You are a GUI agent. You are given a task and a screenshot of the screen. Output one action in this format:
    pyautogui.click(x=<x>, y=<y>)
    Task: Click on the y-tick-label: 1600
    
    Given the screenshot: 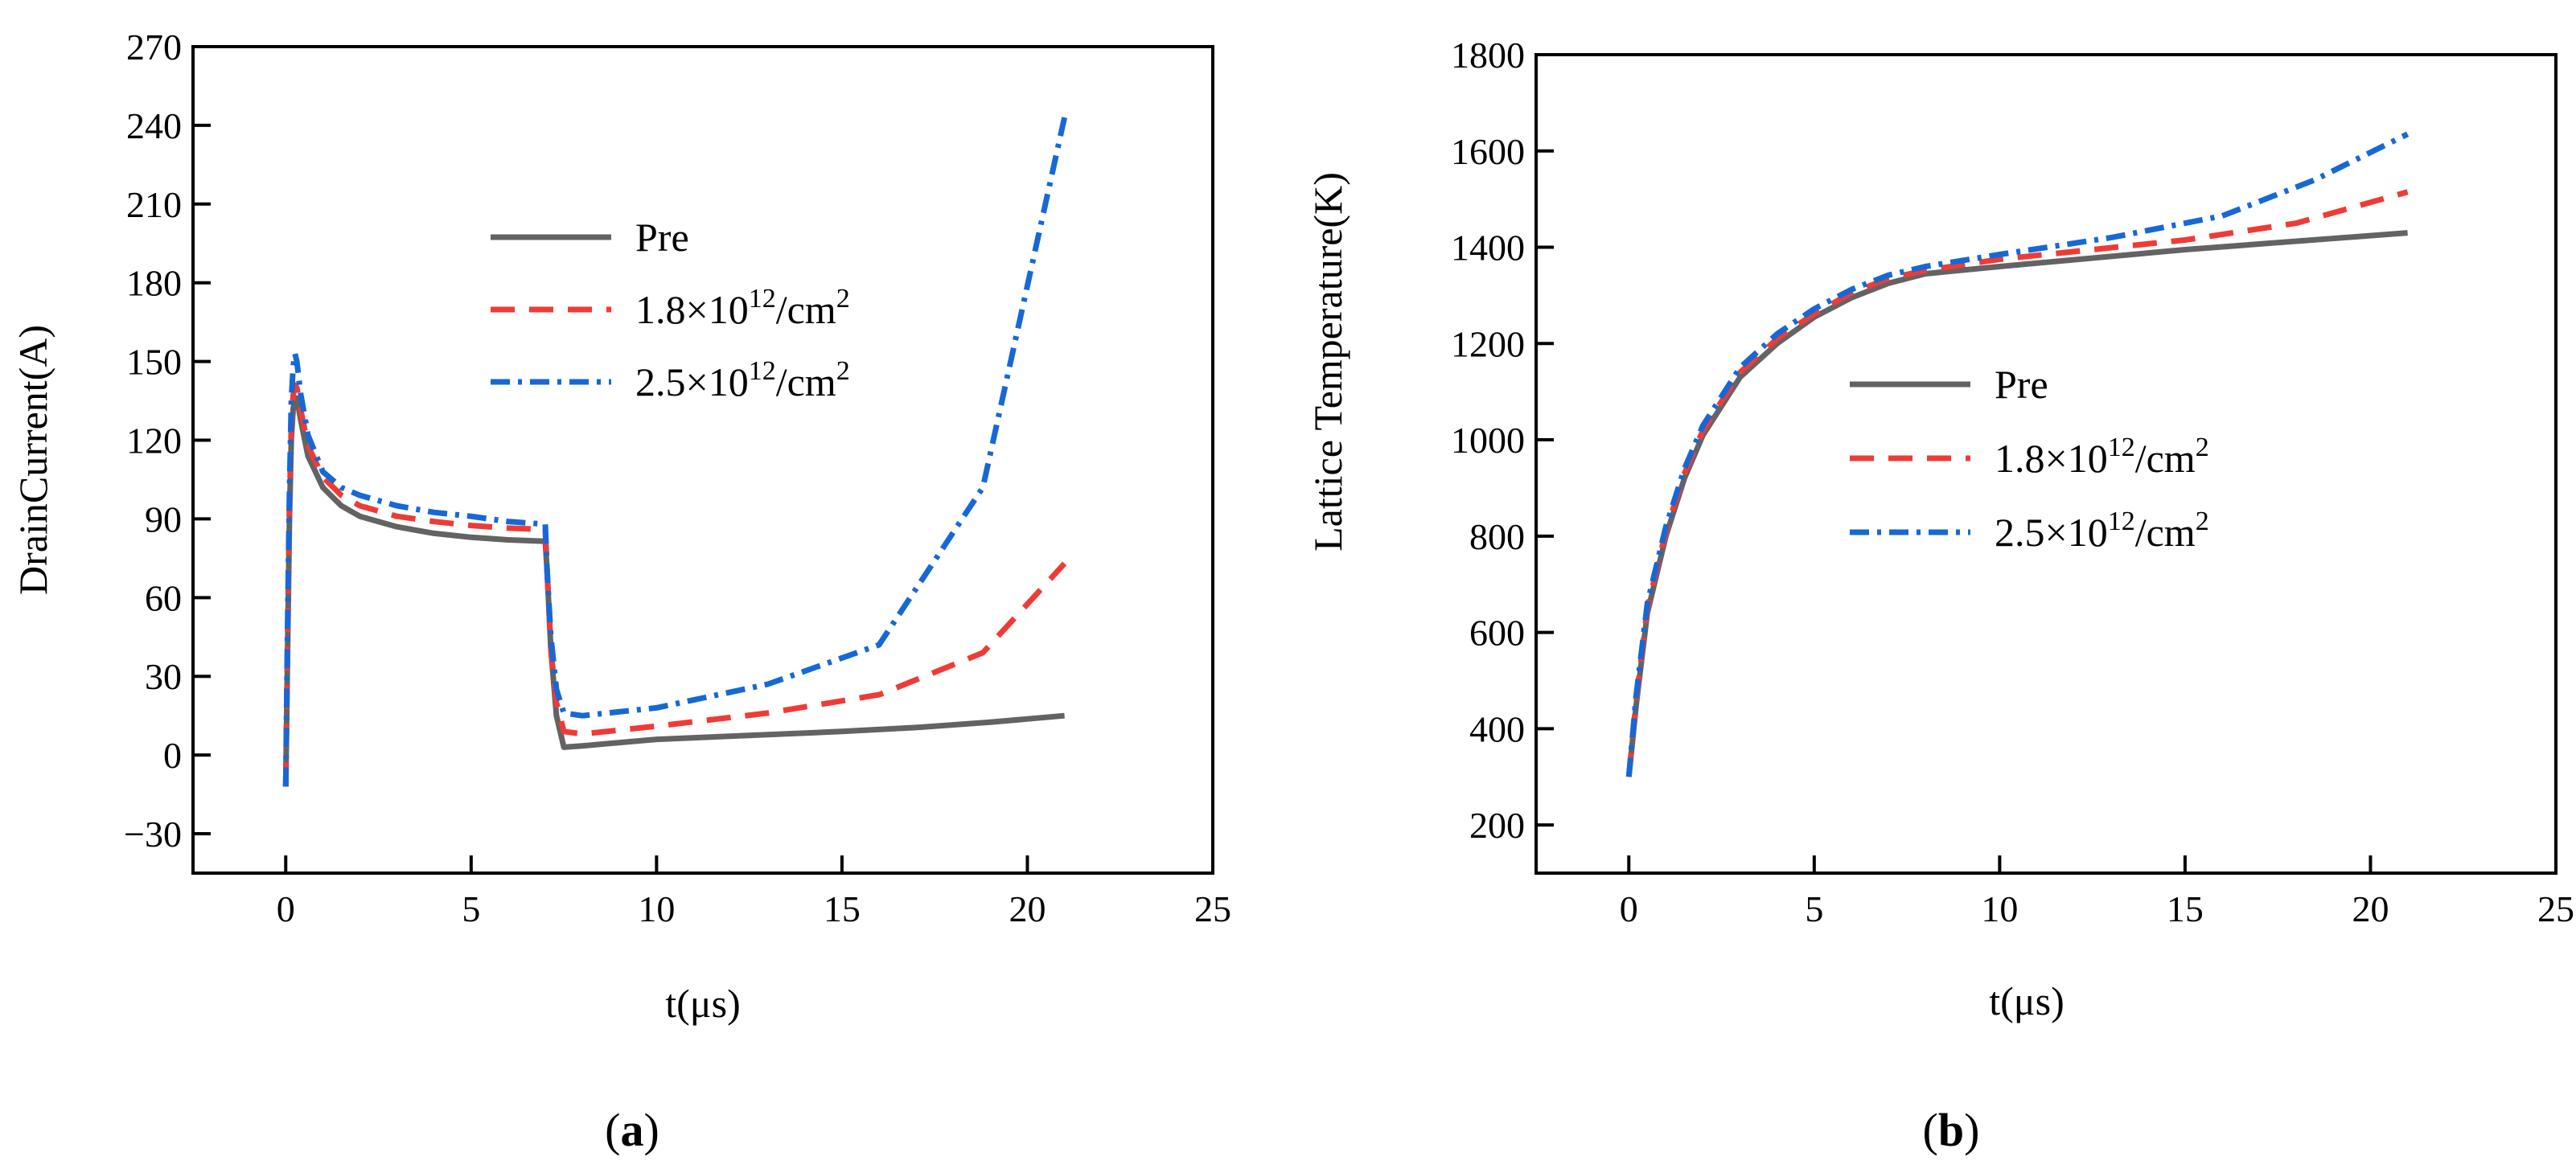 What is the action you would take?
    pyautogui.click(x=1488, y=151)
    